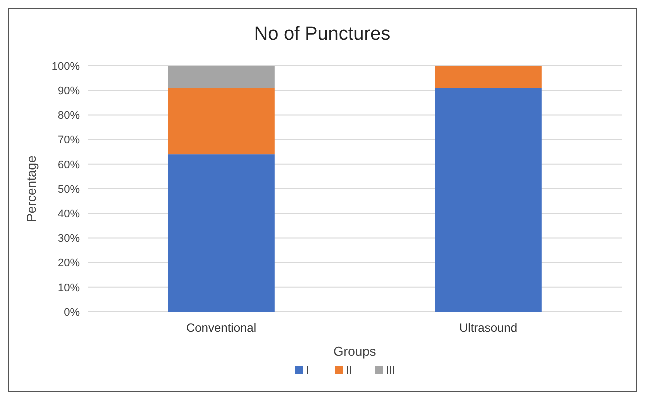 This screenshot has width=645, height=400. I want to click on legend-label: III, so click(391, 371).